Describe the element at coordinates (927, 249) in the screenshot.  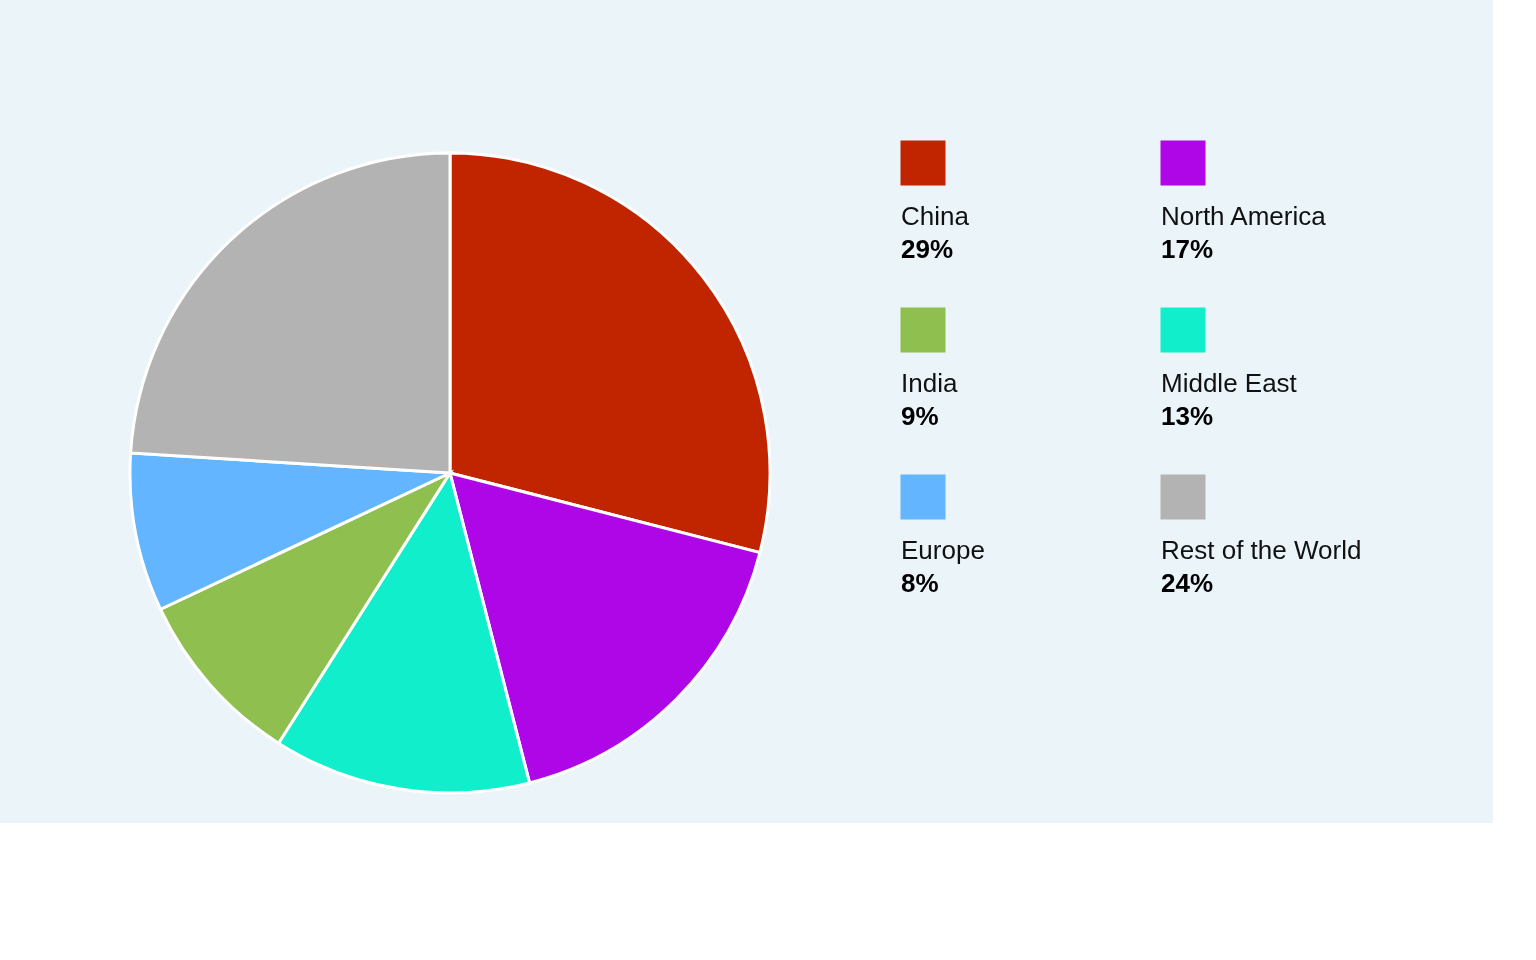
I see `data-label: 29%` at that location.